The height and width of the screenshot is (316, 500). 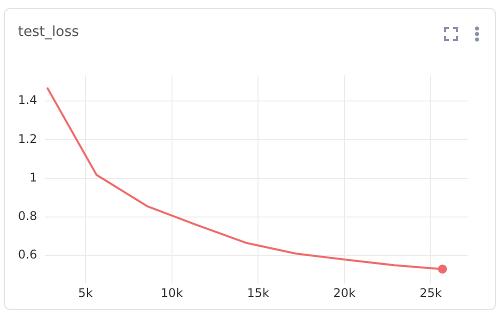 I want to click on y-tick-label: 1, so click(x=33, y=177).